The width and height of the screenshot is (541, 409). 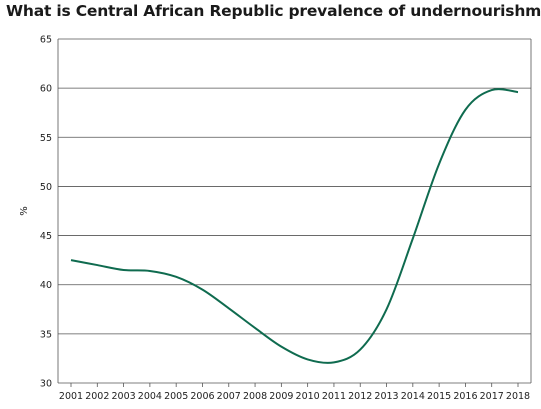 I want to click on x-tick-label: 2008, so click(x=255, y=396).